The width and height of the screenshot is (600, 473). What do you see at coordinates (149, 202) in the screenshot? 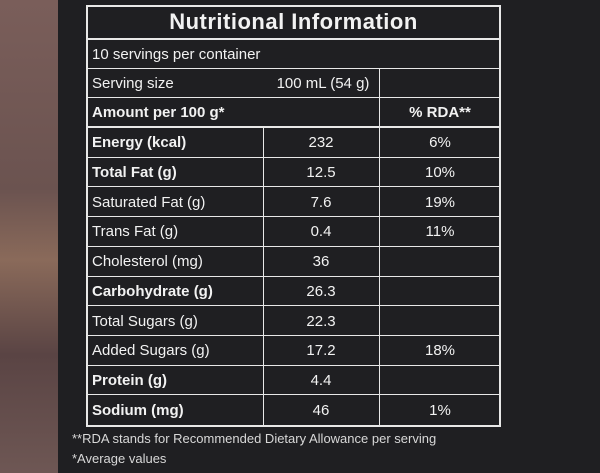
I see `nutrient-name: Saturated Fat (g)` at bounding box center [149, 202].